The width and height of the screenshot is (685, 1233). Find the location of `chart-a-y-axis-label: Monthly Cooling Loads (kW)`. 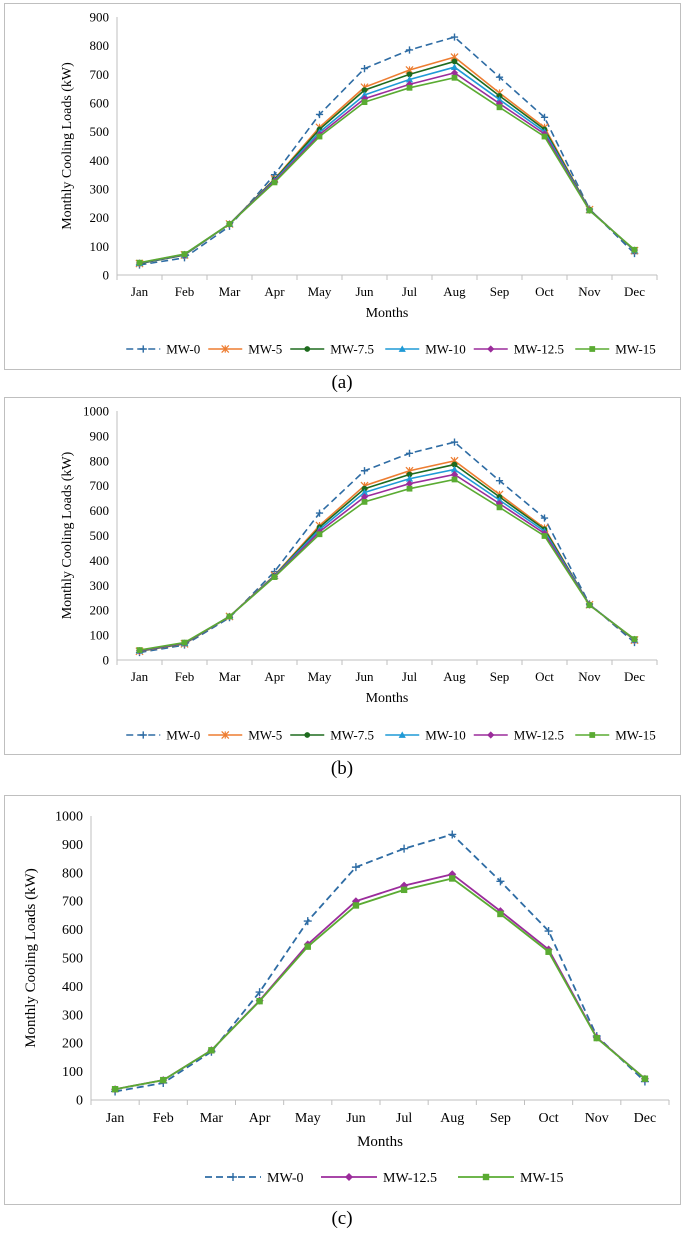

chart-a-y-axis-label: Monthly Cooling Loads (kW) is located at coordinates (67, 146).